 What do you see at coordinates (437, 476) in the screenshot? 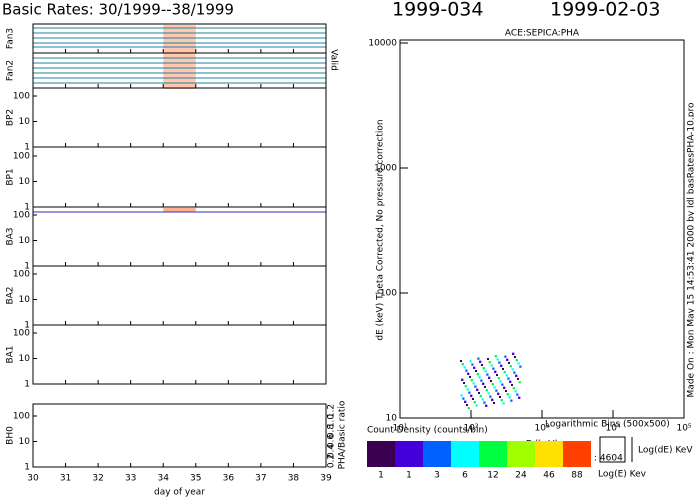
I see `legend-label: 3` at bounding box center [437, 476].